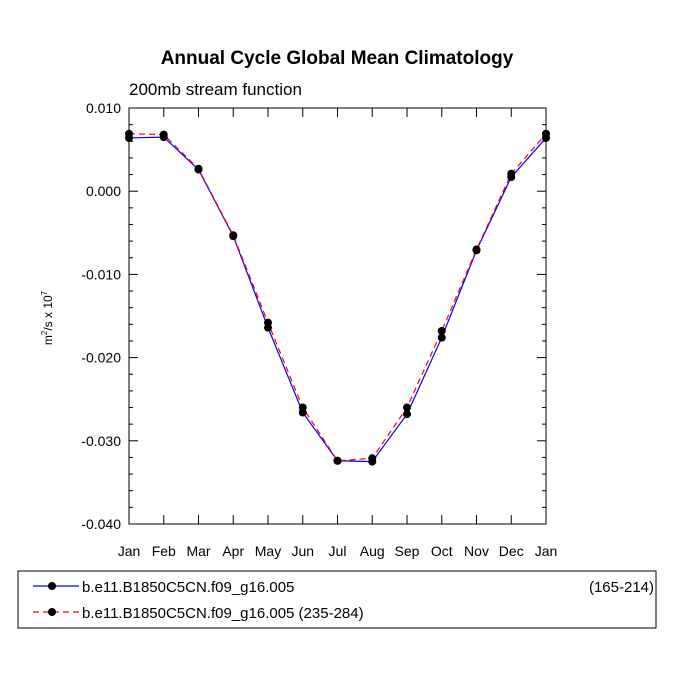 The image size is (675, 676). What do you see at coordinates (101, 524) in the screenshot?
I see `y-tick-label: -0.040` at bounding box center [101, 524].